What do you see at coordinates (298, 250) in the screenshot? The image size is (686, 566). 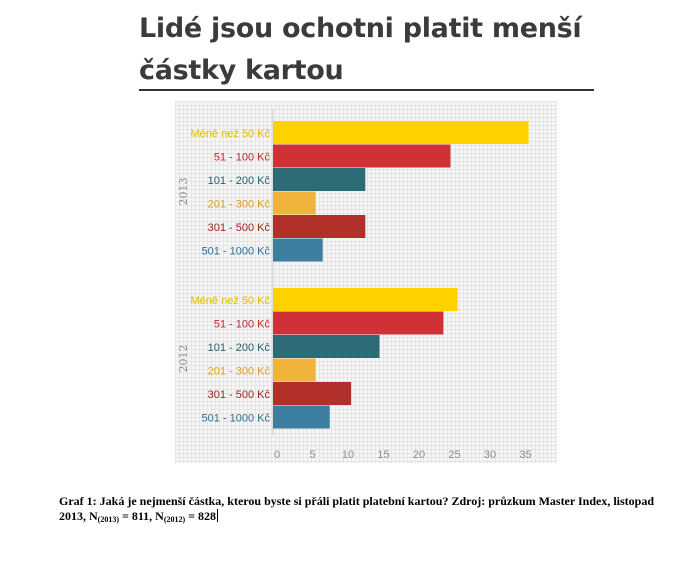 I see `bar-2013-501-1000-k` at bounding box center [298, 250].